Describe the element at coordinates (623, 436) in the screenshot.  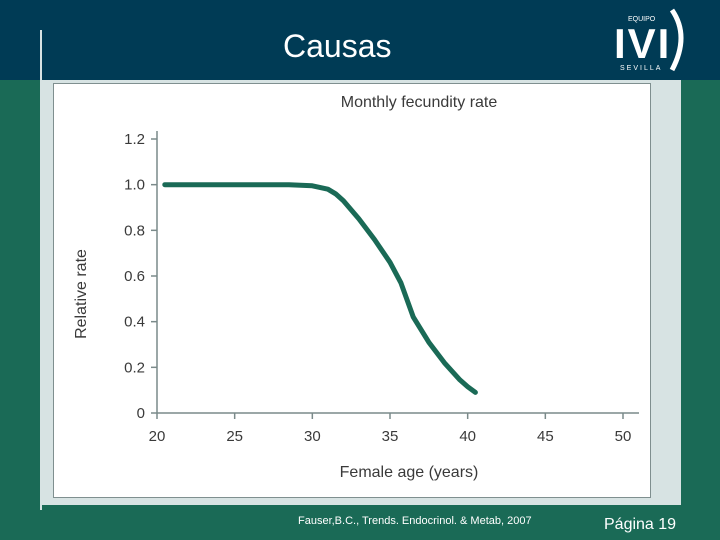
I see `x-tick-label: 50` at that location.